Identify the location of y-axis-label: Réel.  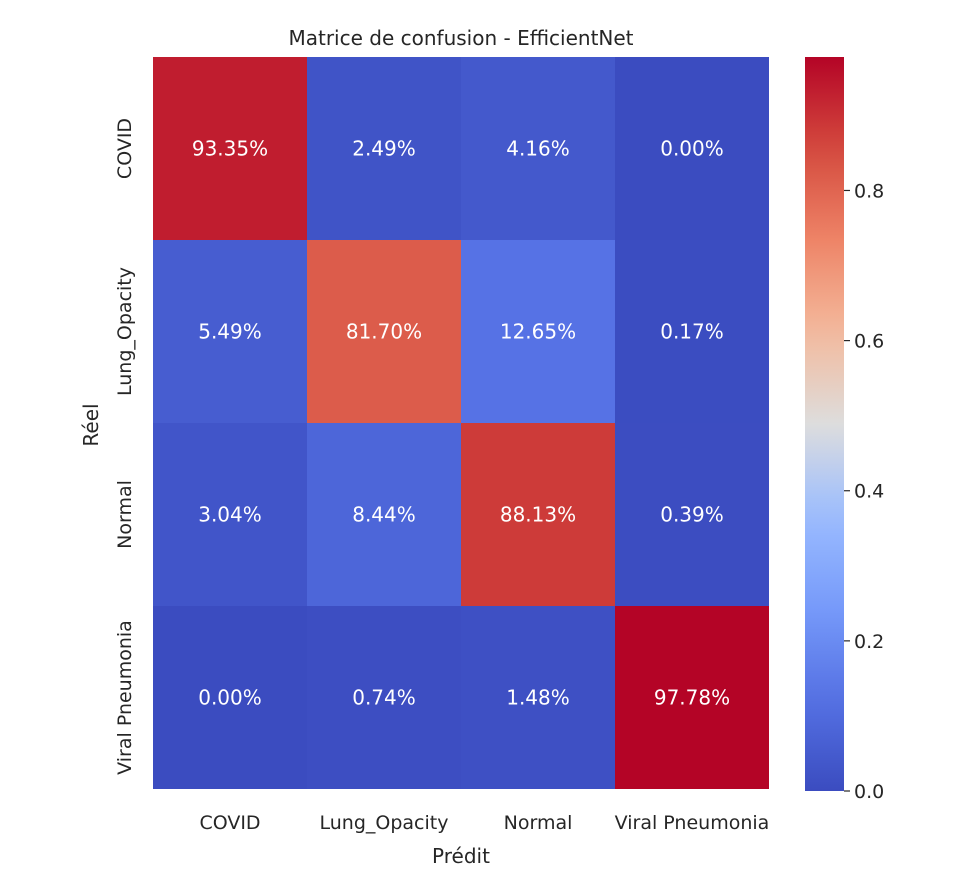
(91, 424).